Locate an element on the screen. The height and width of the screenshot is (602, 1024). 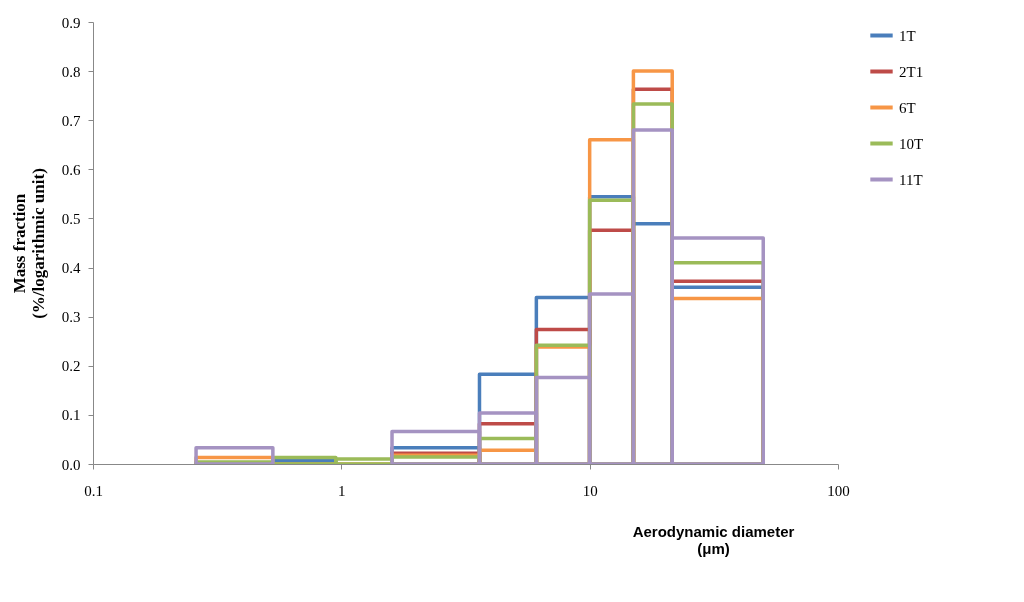
y-tick-label: 0.6 is located at coordinates (71, 169).